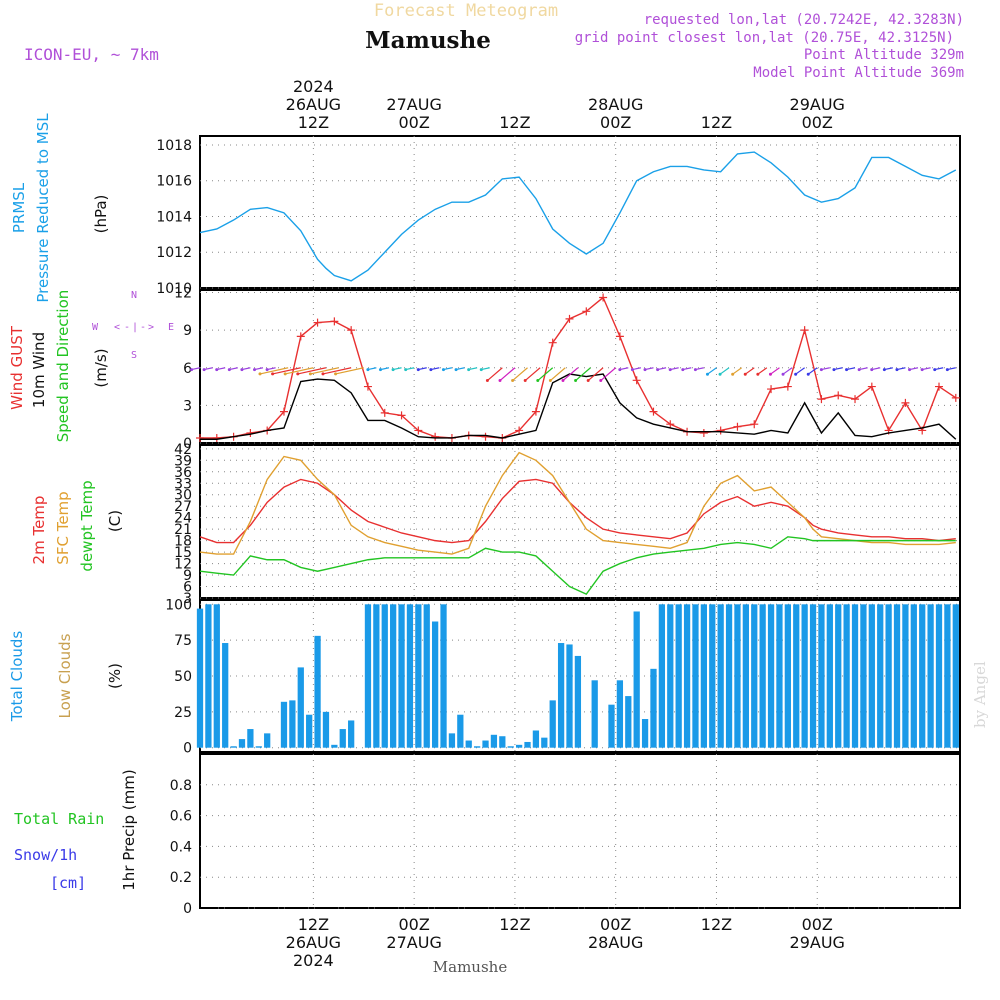 This screenshot has width=1000, height=1000. I want to click on wind-10m-label: 10m Wind, so click(39, 370).